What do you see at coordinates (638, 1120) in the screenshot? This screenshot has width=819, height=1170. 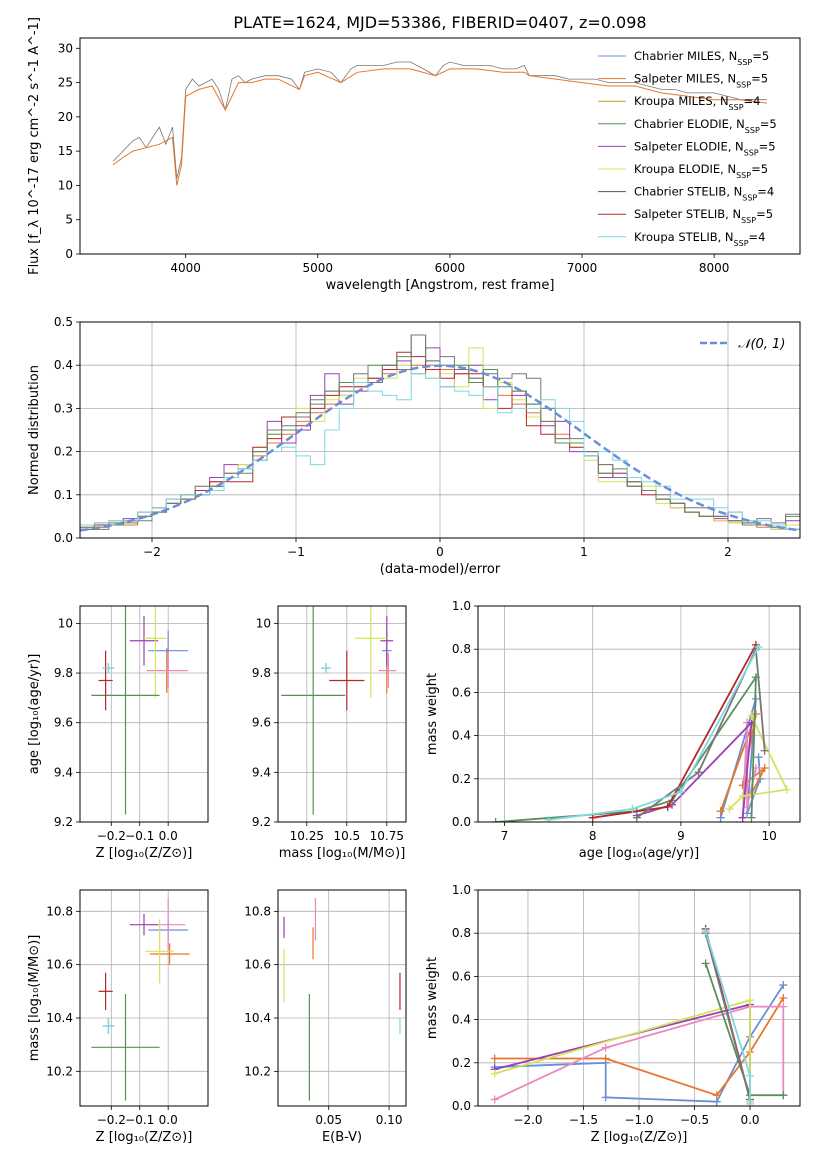 I see `x-tick-label: −1.0` at bounding box center [638, 1120].